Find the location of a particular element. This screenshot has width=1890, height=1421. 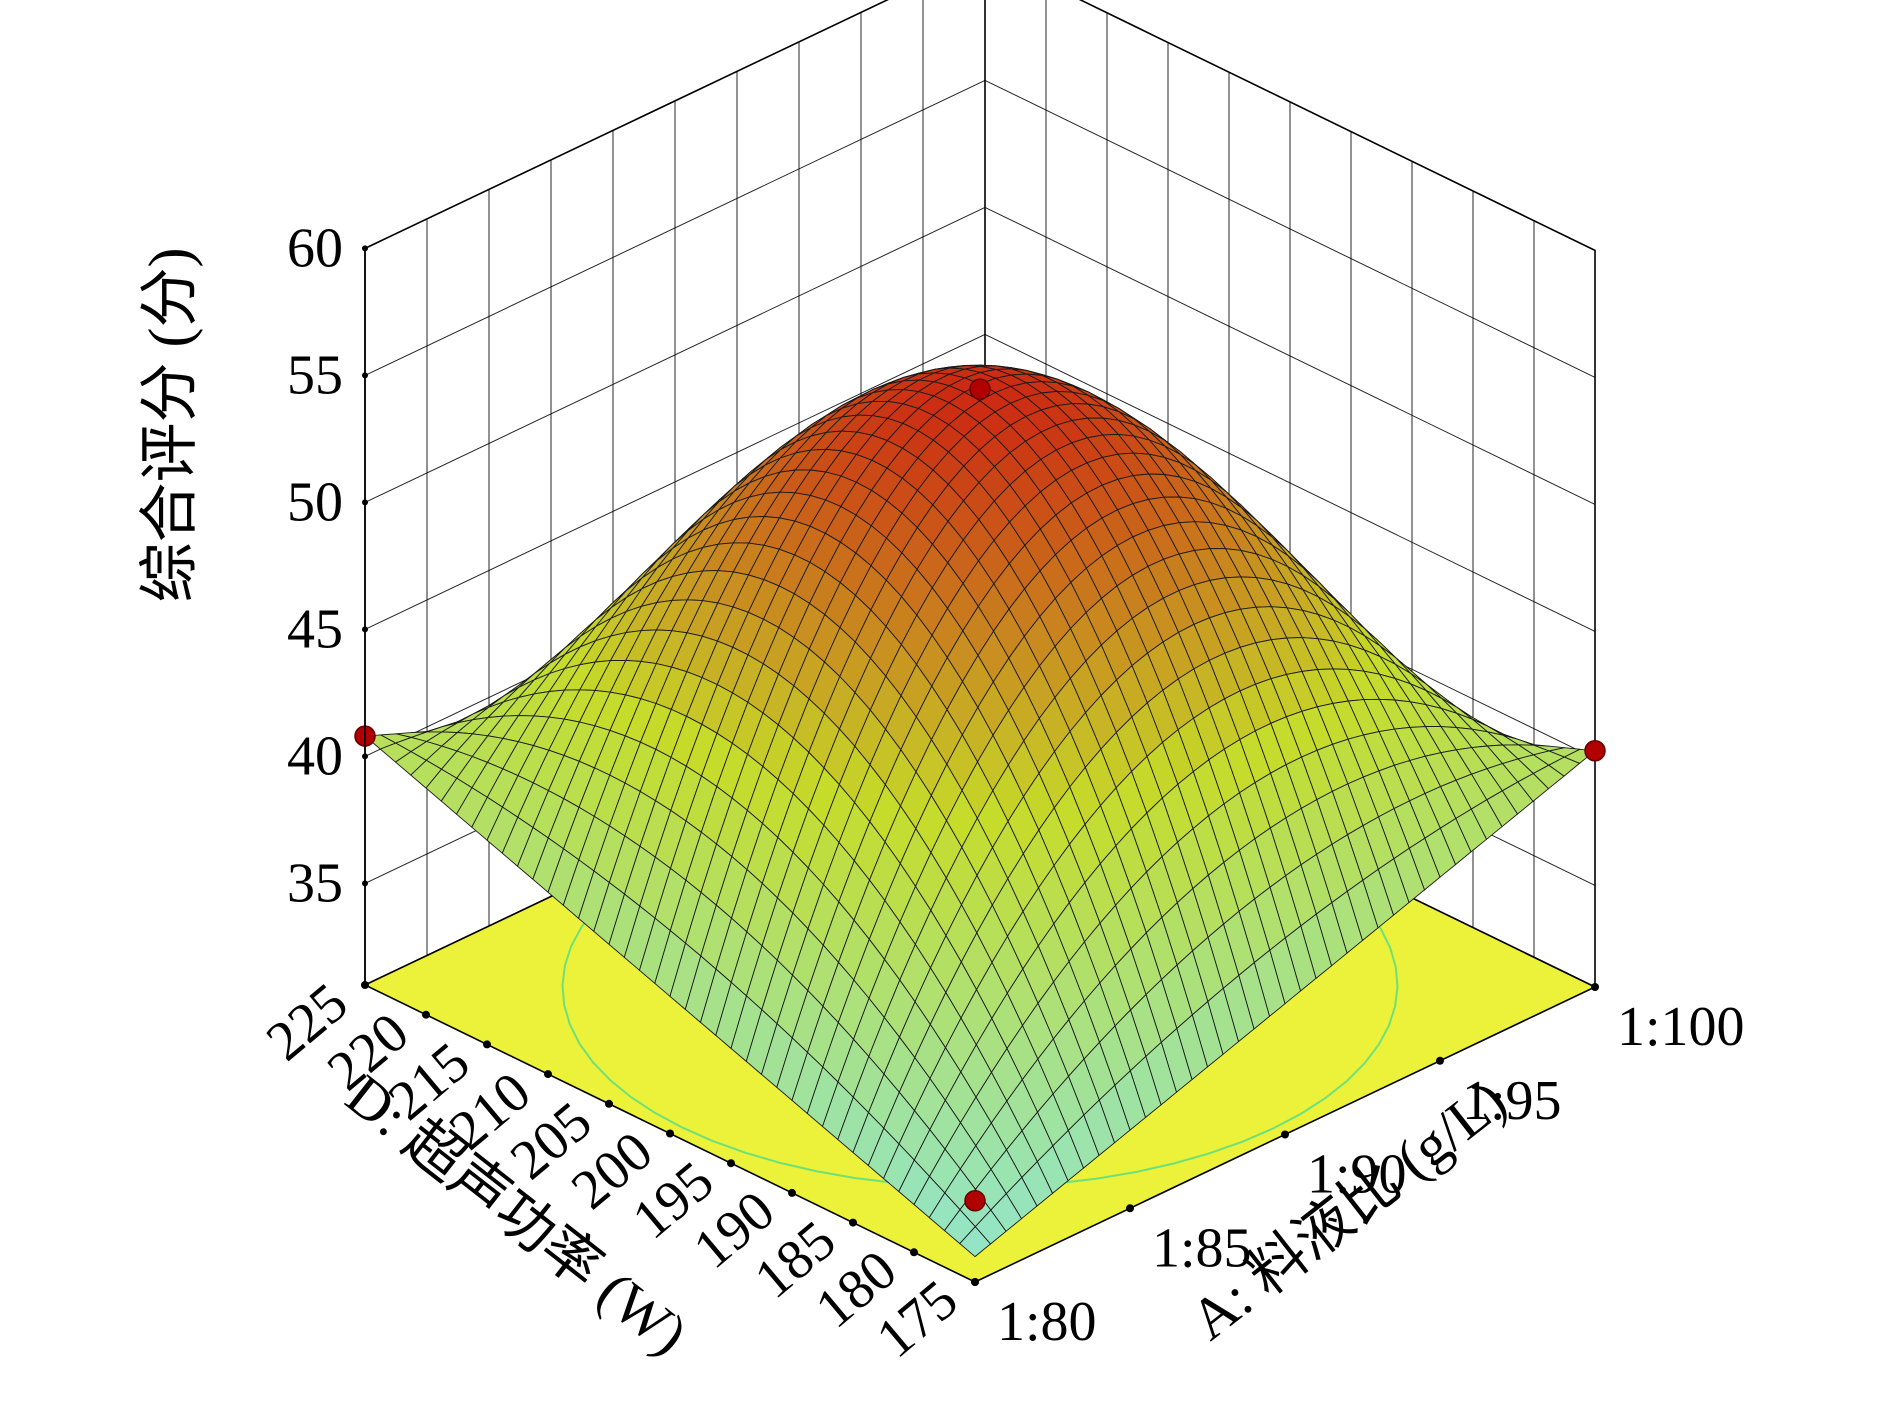

z-axis-label: 综合评分 (分) is located at coordinates (170, 425).